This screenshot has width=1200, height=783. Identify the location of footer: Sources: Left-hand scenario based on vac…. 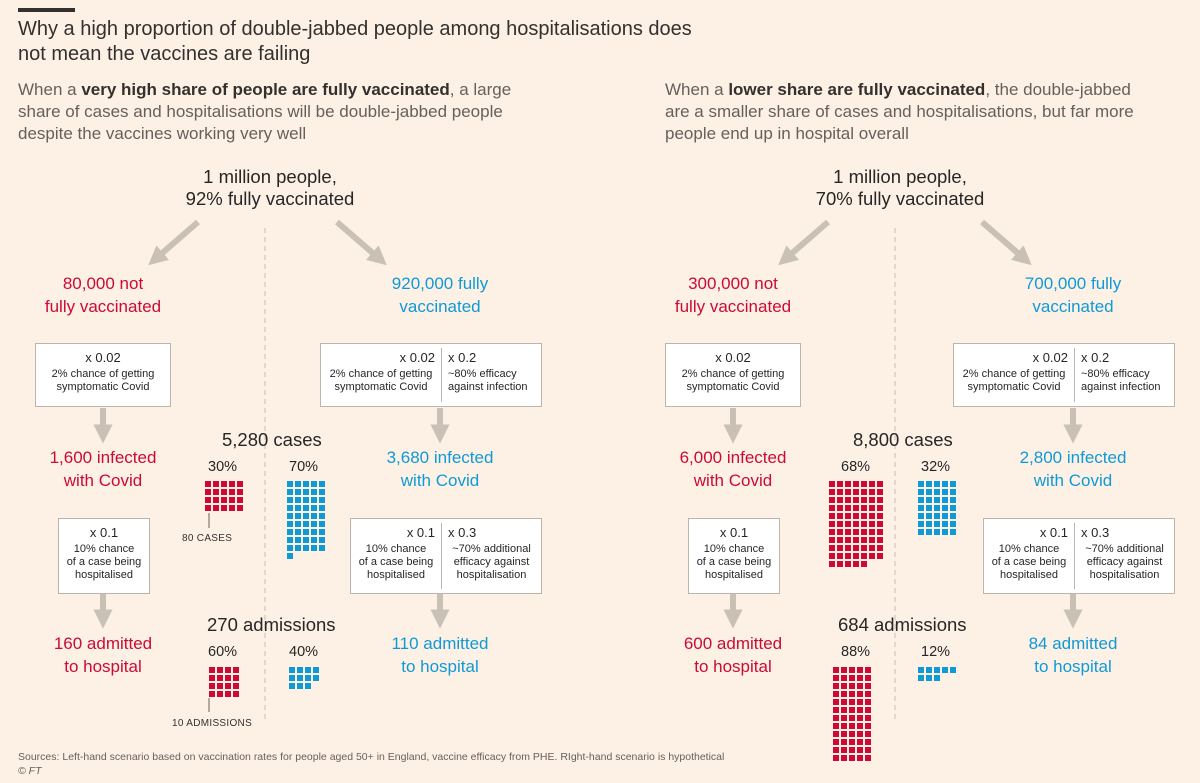
(371, 764).